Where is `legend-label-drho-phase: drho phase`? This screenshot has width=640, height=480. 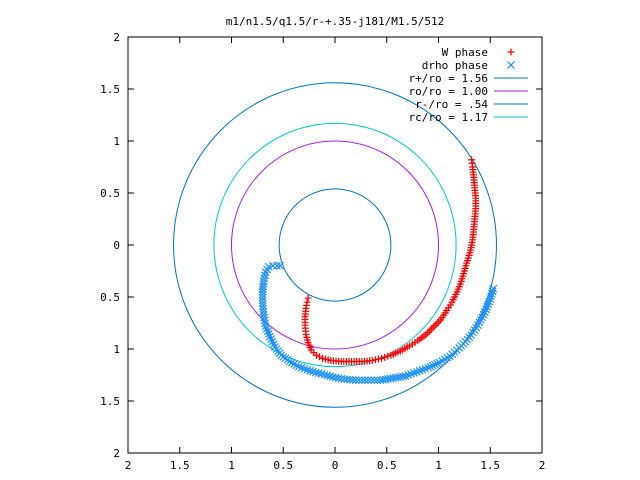
legend-label-drho-phase: drho phase is located at coordinates (455, 65).